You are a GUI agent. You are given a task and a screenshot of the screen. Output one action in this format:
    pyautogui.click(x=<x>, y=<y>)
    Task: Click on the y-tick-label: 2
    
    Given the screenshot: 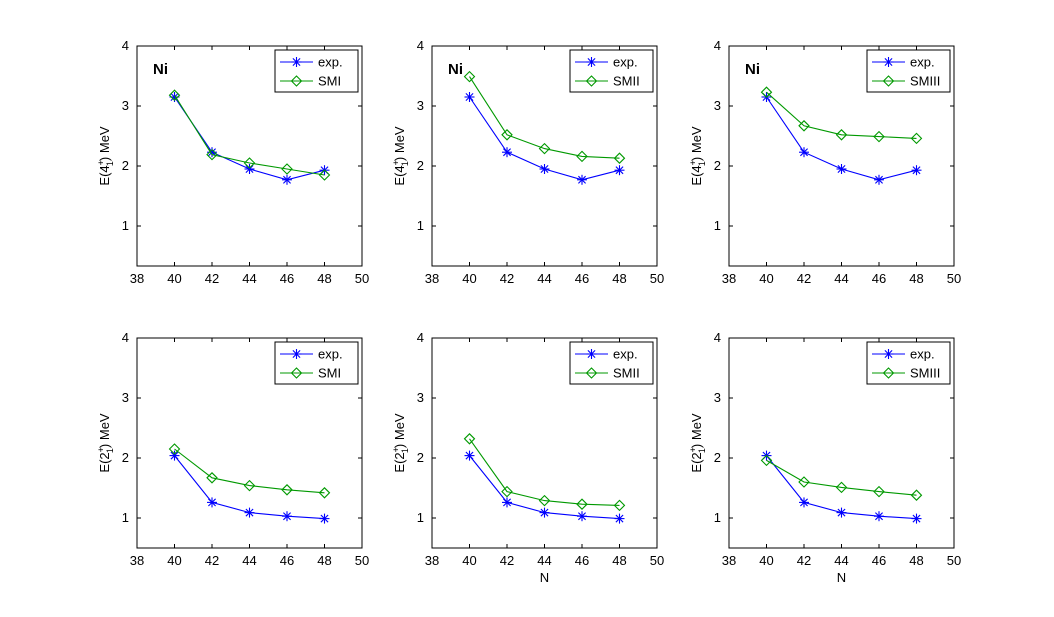 What is the action you would take?
    pyautogui.click(x=420, y=165)
    